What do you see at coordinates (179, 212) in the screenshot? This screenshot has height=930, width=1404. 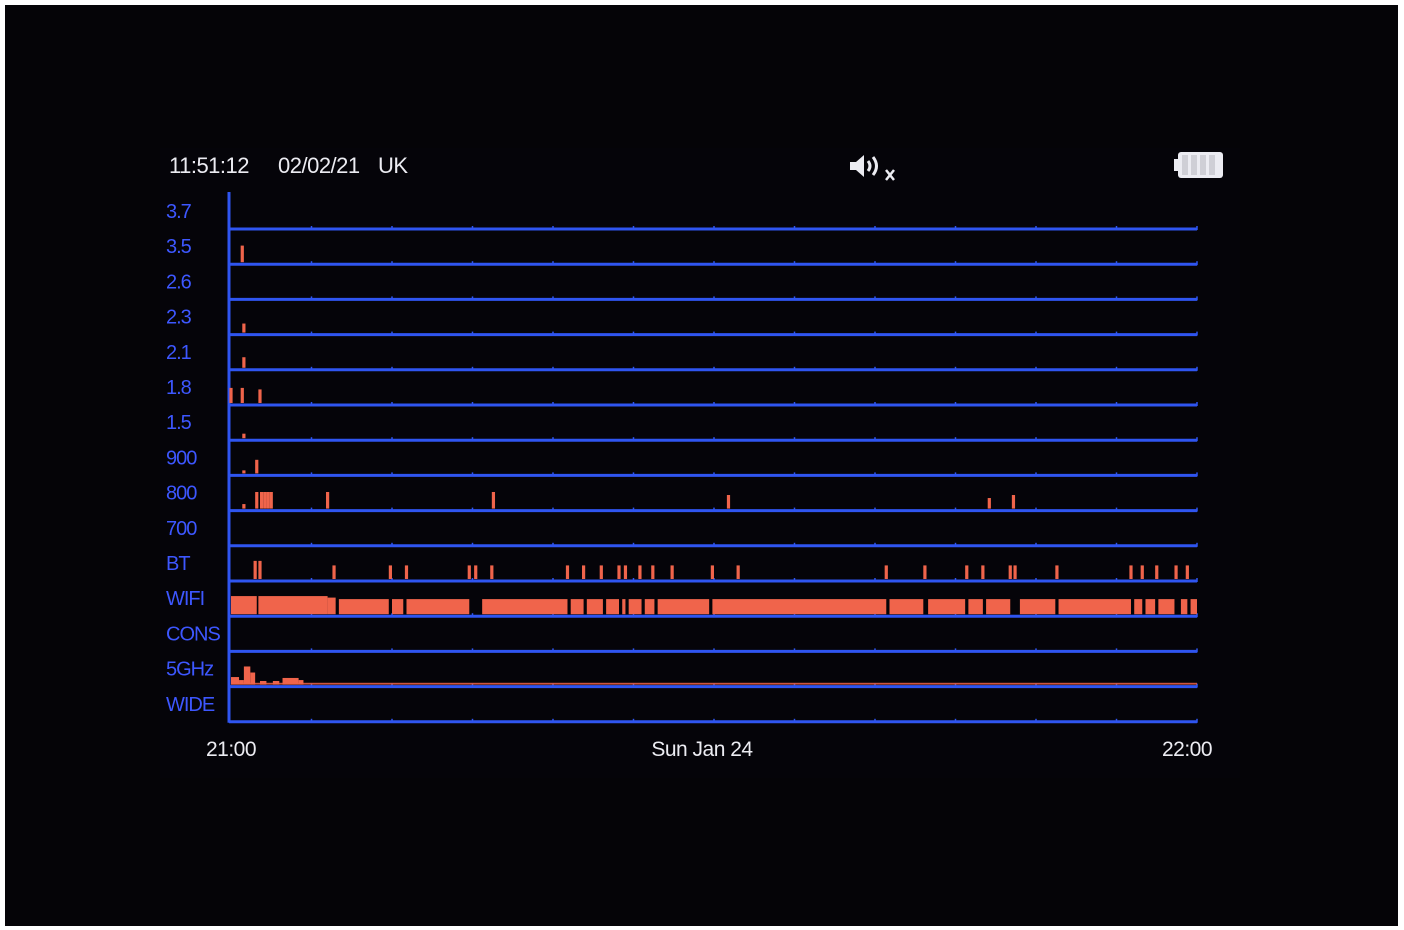 I see `row-label-3.7: 3.7` at bounding box center [179, 212].